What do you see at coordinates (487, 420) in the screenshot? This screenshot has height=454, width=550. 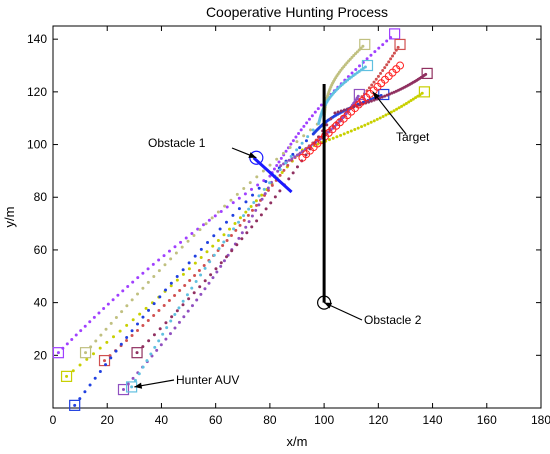 I see `x-tick-label: 160` at bounding box center [487, 420].